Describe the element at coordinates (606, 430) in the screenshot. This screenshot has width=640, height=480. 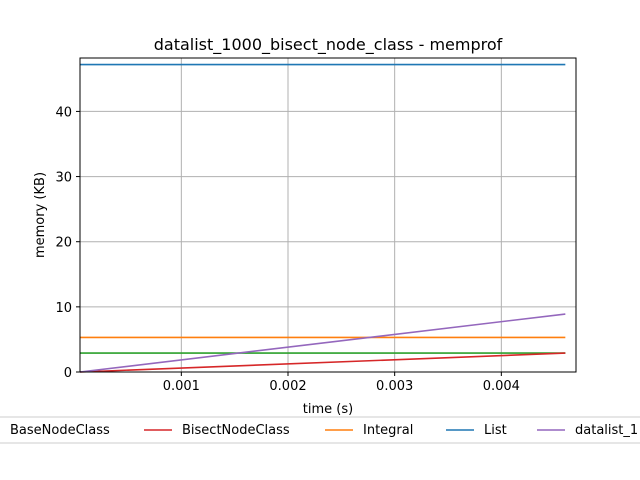
I see `legend-label: datalist_1` at that location.